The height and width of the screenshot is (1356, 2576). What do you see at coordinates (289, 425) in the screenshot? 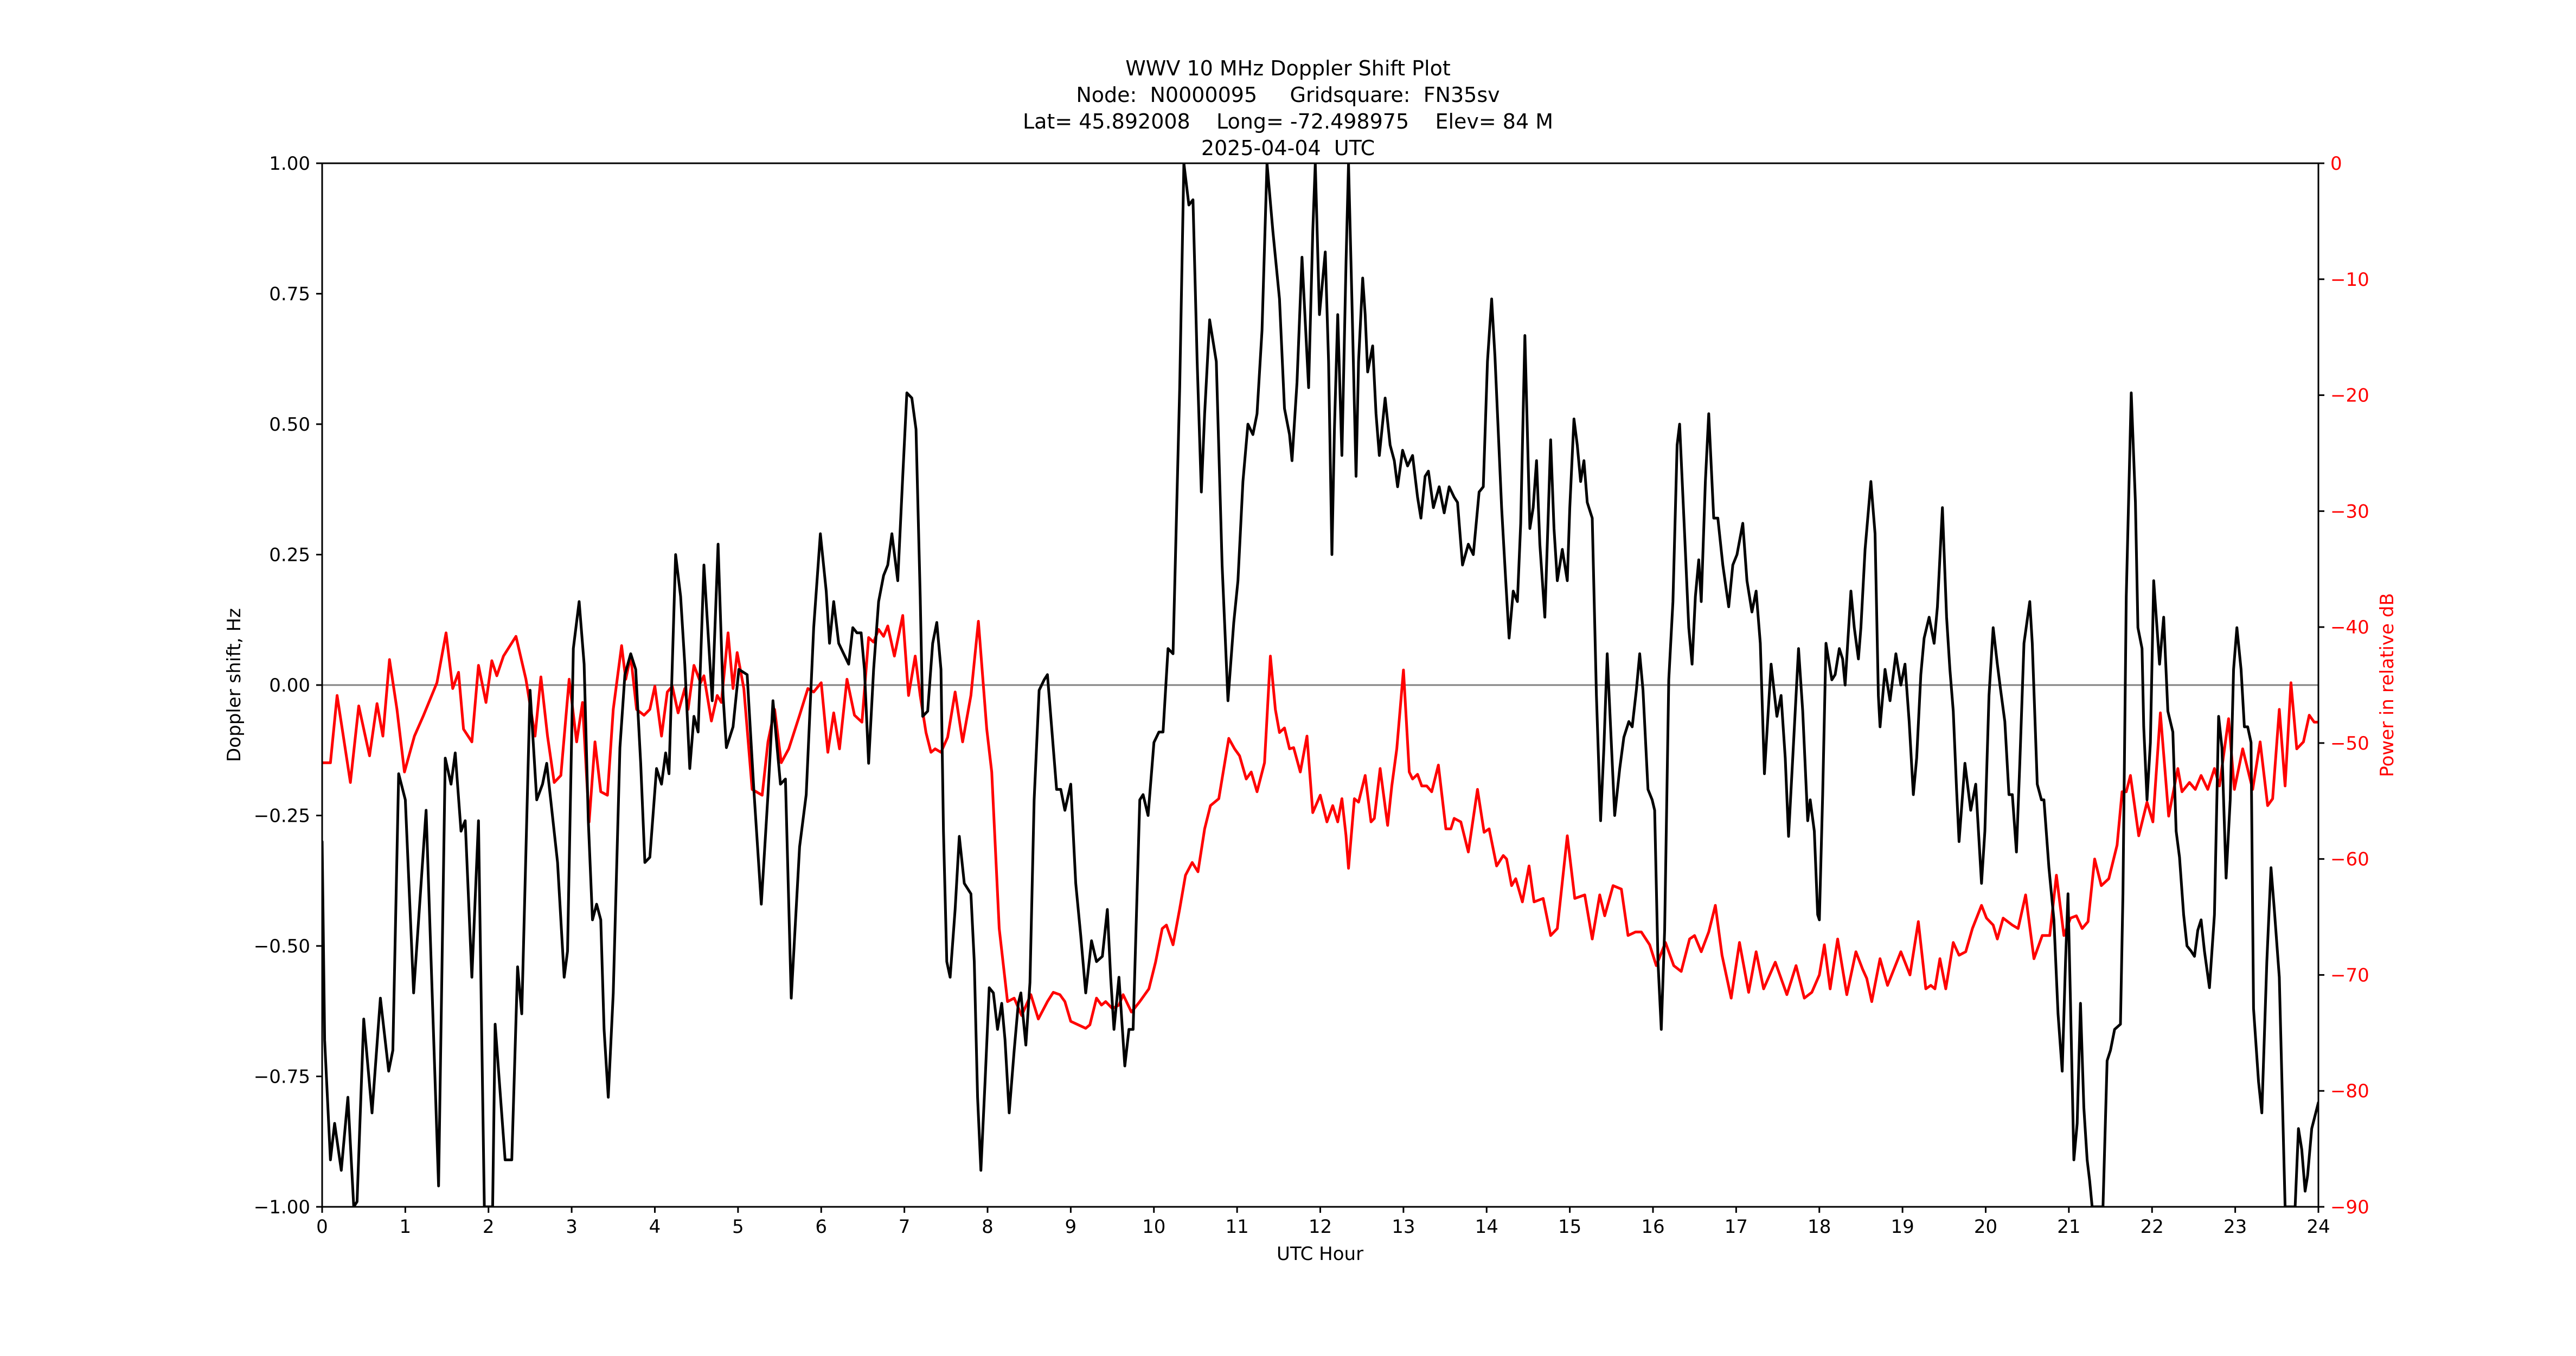
I see `y-tick-label: 0.50` at bounding box center [289, 425].